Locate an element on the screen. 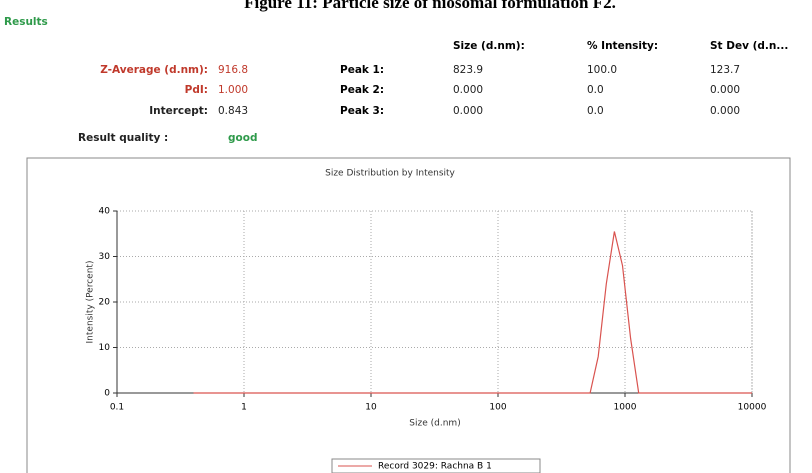 The width and height of the screenshot is (812, 473). peak-value: 123.7 is located at coordinates (725, 70).